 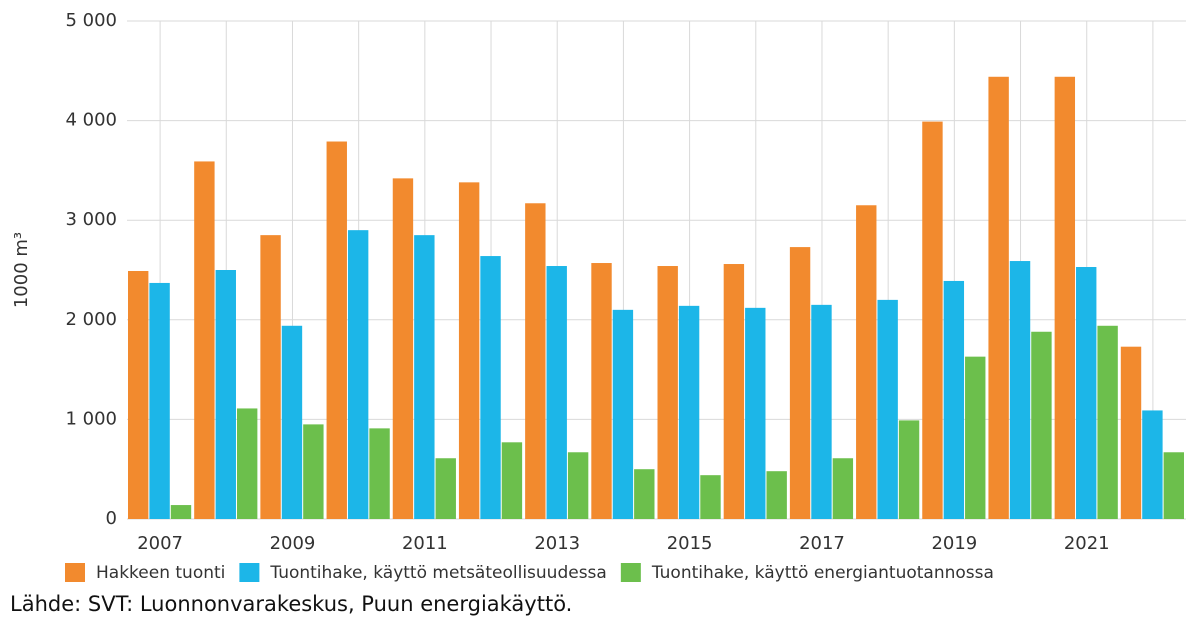 I want to click on x-tick-label: 2021, so click(x=1087, y=543).